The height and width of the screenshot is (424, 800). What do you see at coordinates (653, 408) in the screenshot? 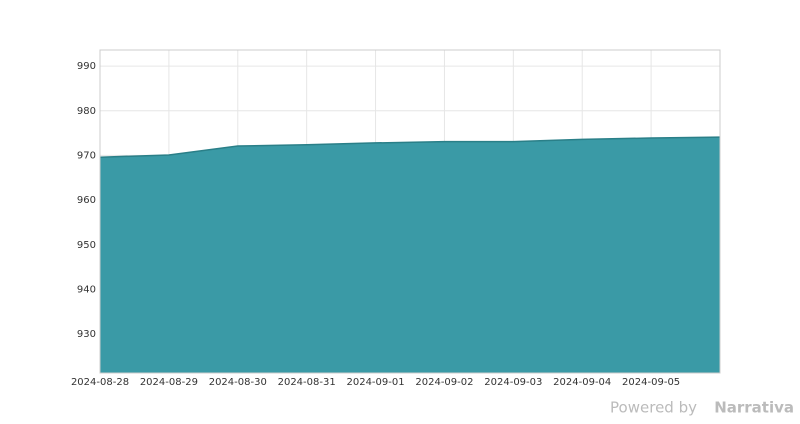
I see `footer-prefix: Powered by` at bounding box center [653, 408].